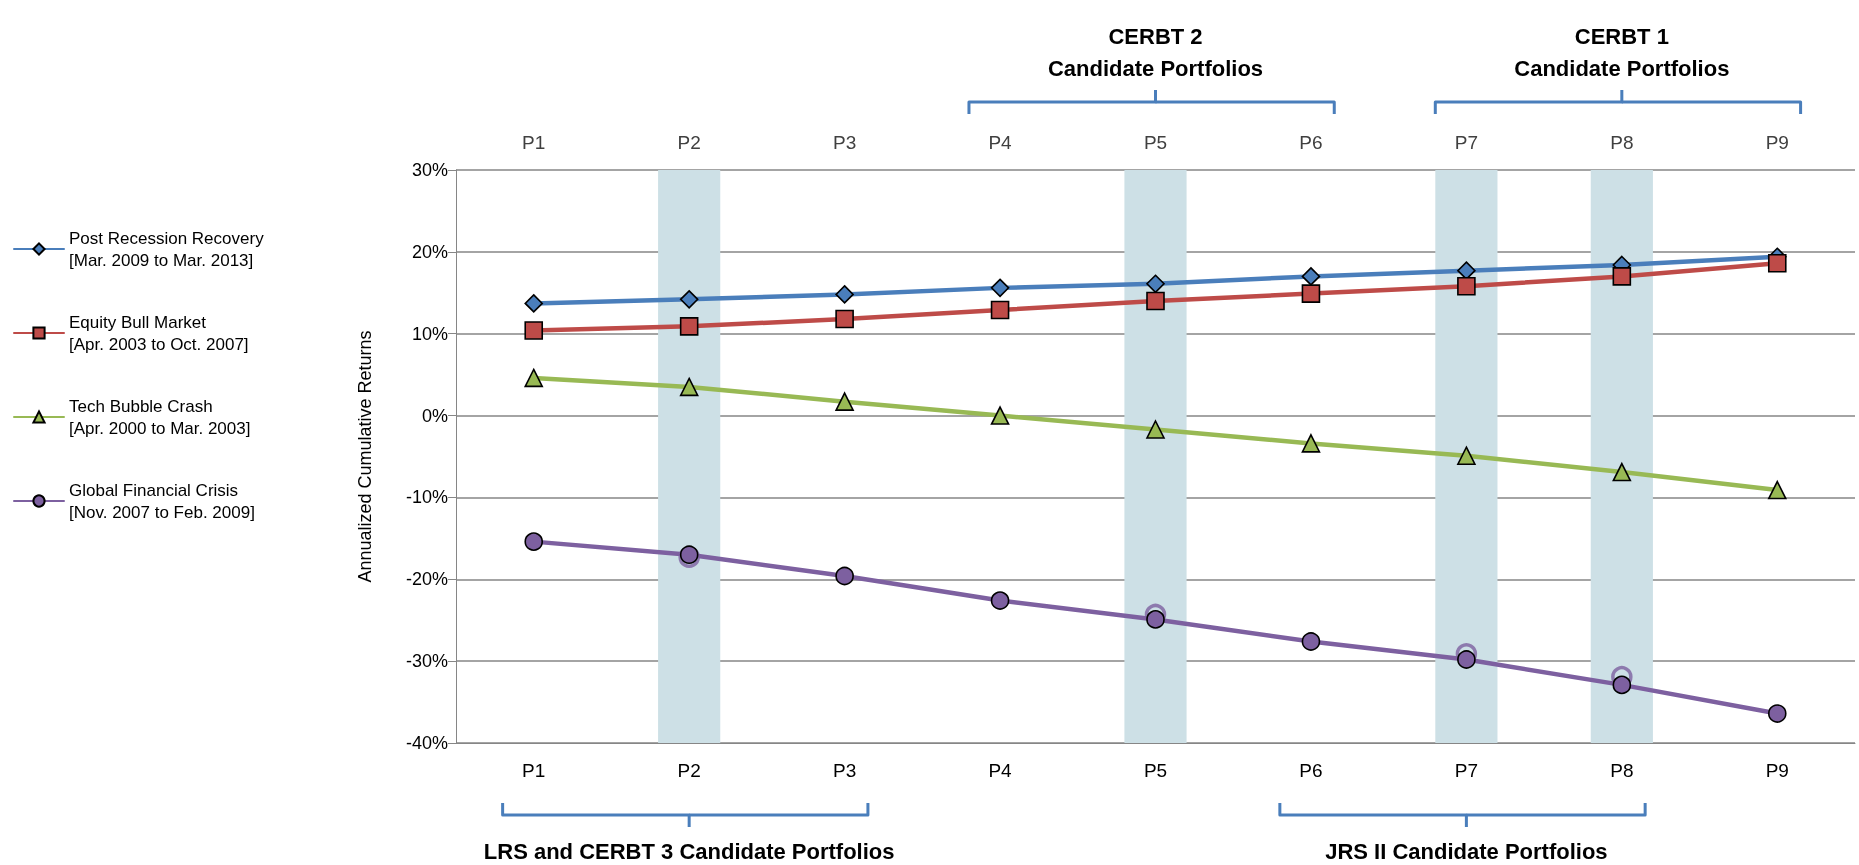 The height and width of the screenshot is (865, 1859). Describe the element at coordinates (159, 333) in the screenshot. I see `legend-label: Equity Bull Market [Apr. 2003 to Oct. 2007]` at that location.